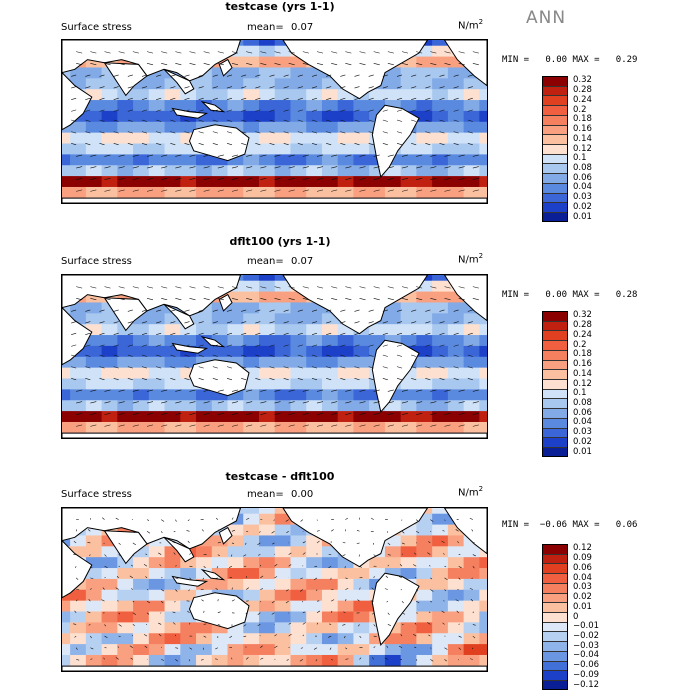 The width and height of the screenshot is (700, 700). Describe the element at coordinates (582, 597) in the screenshot. I see `colorbar-label: 0.02` at that location.